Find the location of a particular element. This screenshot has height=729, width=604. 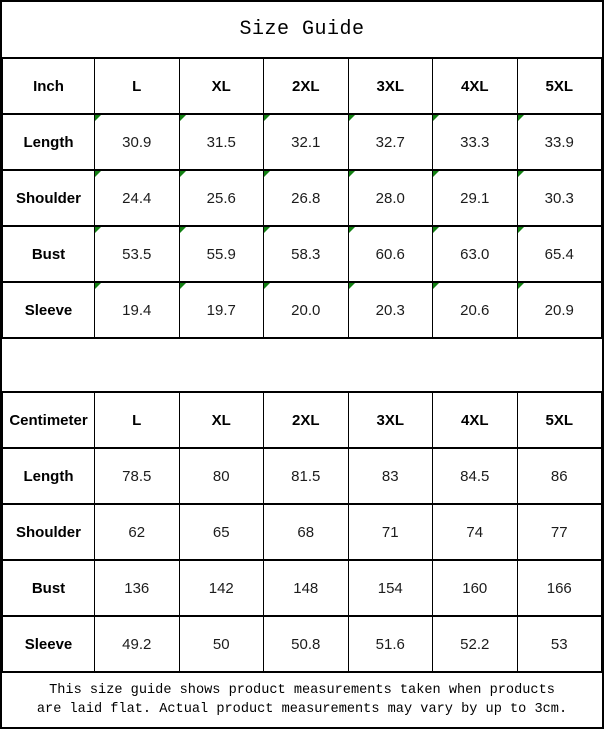

value-cell: 49.2 is located at coordinates (137, 644).